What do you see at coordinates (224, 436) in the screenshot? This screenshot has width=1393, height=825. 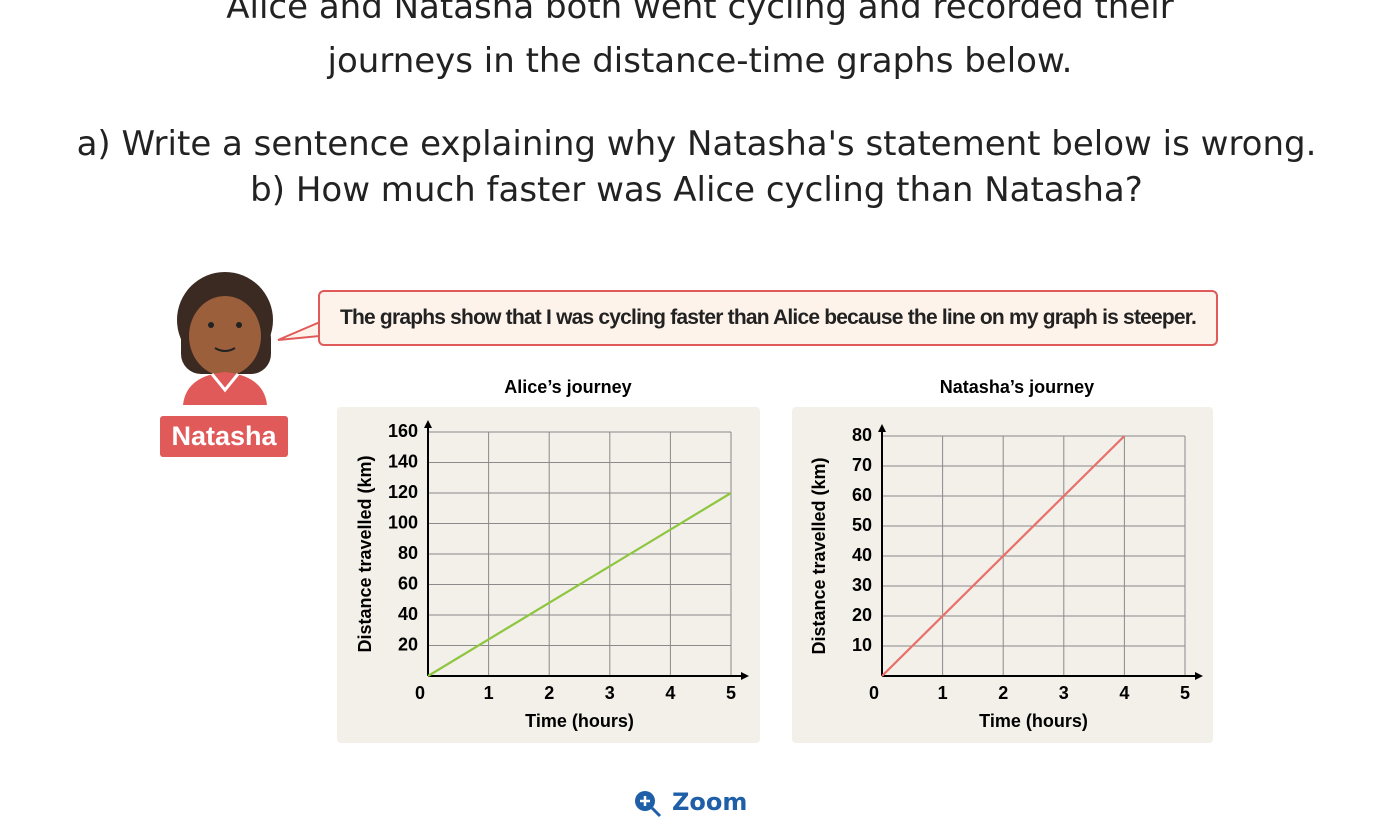 I see `speaker-label: Natasha` at bounding box center [224, 436].